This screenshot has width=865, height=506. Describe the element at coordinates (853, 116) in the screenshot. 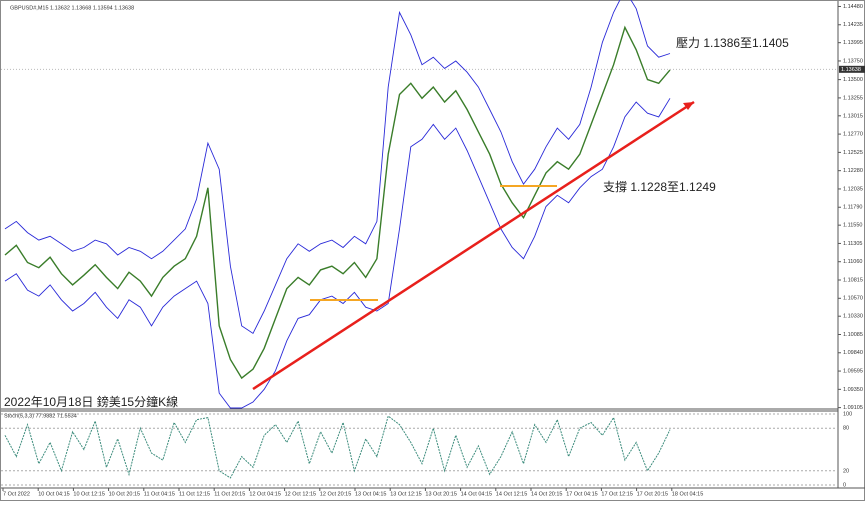

I see `y-tick-label: 1.13015` at that location.